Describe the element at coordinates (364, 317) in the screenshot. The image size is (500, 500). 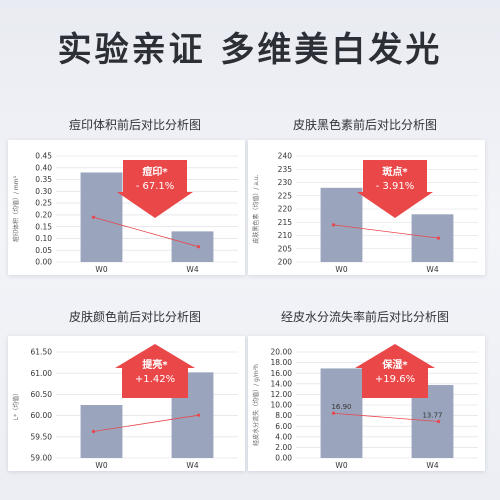
I see `chart-title-tewl: 经皮水分流失率前后对比分析图` at that location.